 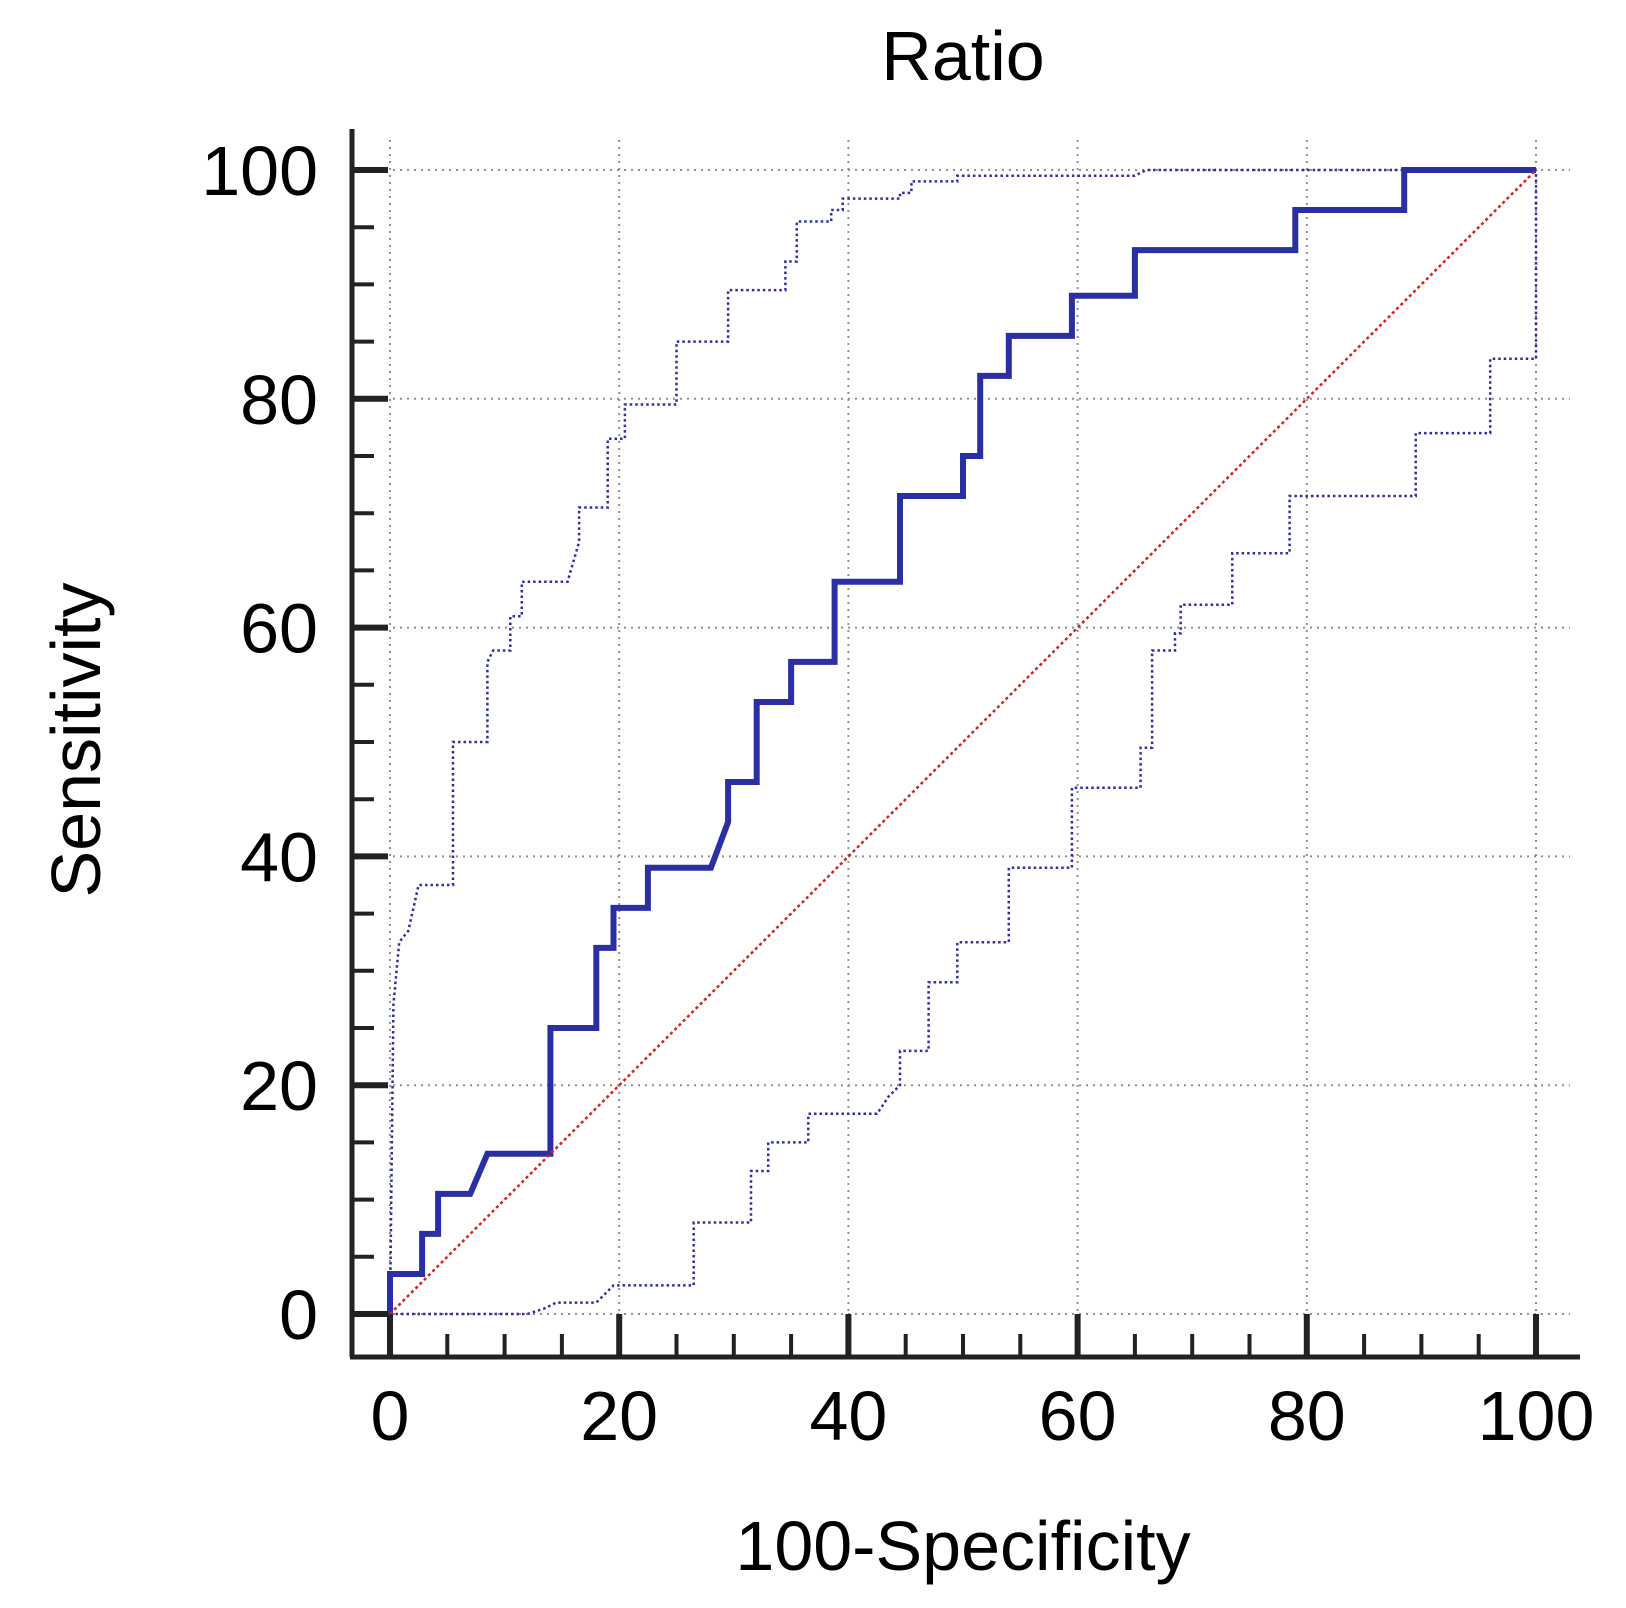 I want to click on y-tick-label: 40, so click(x=279, y=857).